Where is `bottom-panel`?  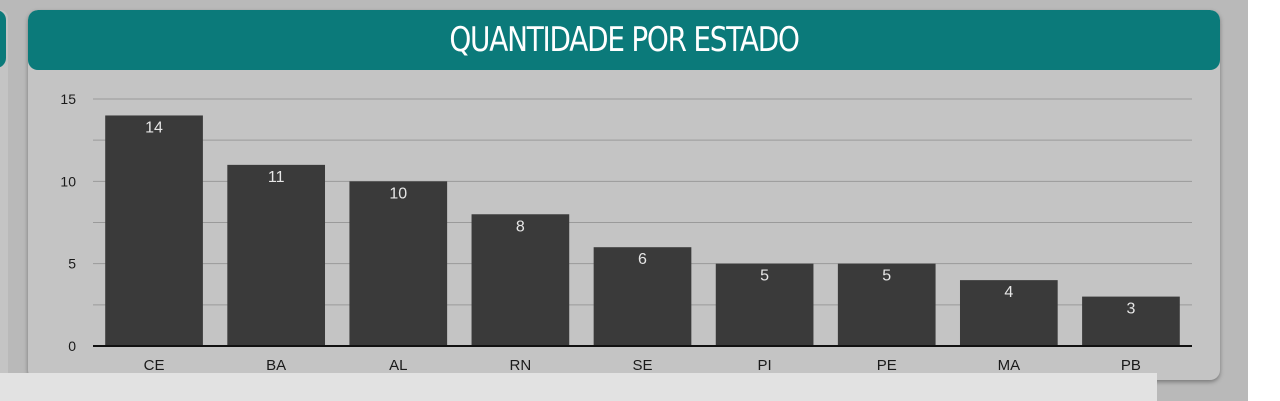
bottom-panel is located at coordinates (578, 387).